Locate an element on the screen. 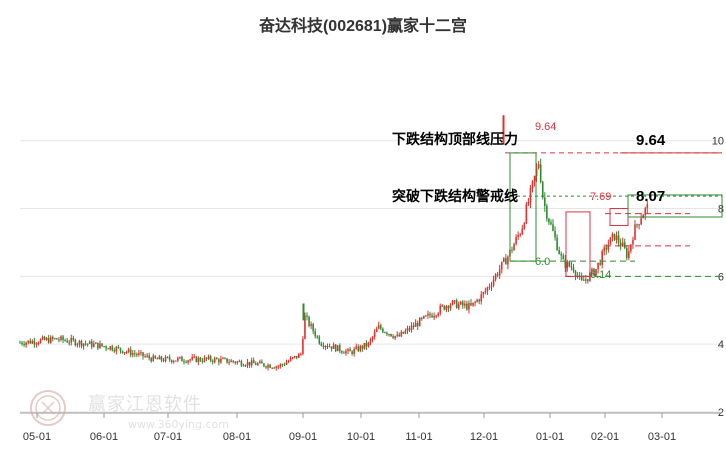  x-tick-label: 05-01 is located at coordinates (37, 437).